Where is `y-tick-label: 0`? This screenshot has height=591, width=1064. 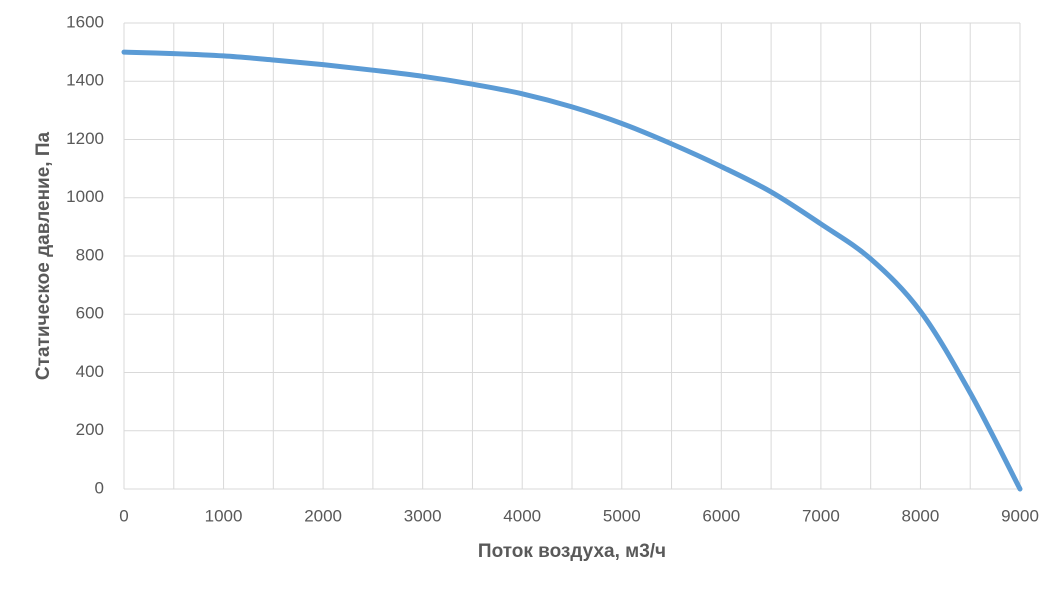
y-tick-label: 0 is located at coordinates (99, 487).